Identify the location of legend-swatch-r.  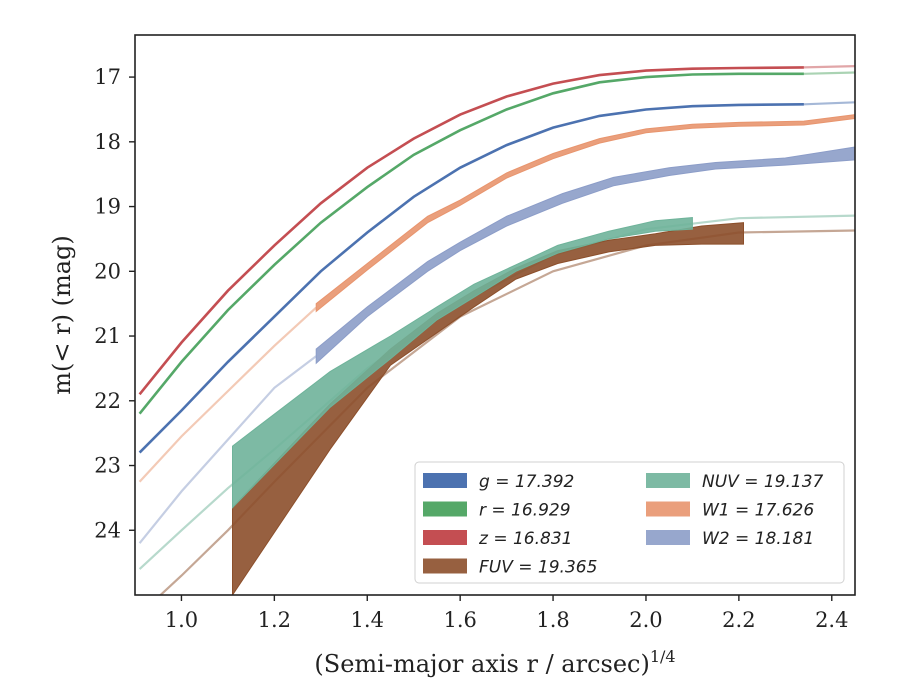
(445, 509).